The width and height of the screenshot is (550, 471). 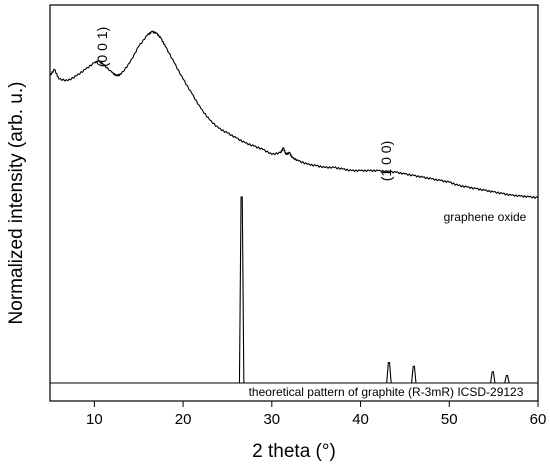 What do you see at coordinates (183, 419) in the screenshot?
I see `x-tick-label: 20` at bounding box center [183, 419].